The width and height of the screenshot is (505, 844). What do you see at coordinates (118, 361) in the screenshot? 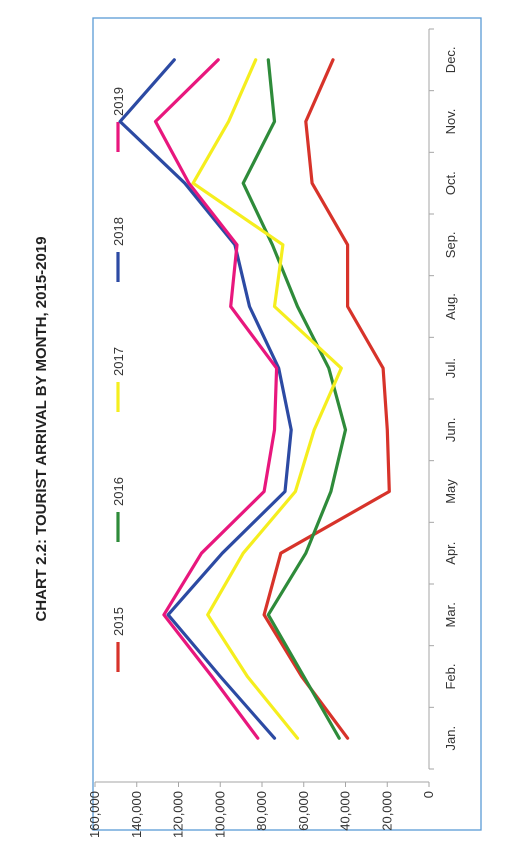
I see `legend-label-2017: 2017` at bounding box center [118, 361].